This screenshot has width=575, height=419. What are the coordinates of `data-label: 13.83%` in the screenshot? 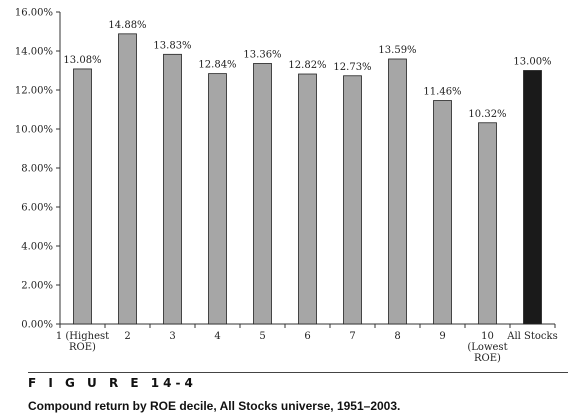 It's located at (172, 45).